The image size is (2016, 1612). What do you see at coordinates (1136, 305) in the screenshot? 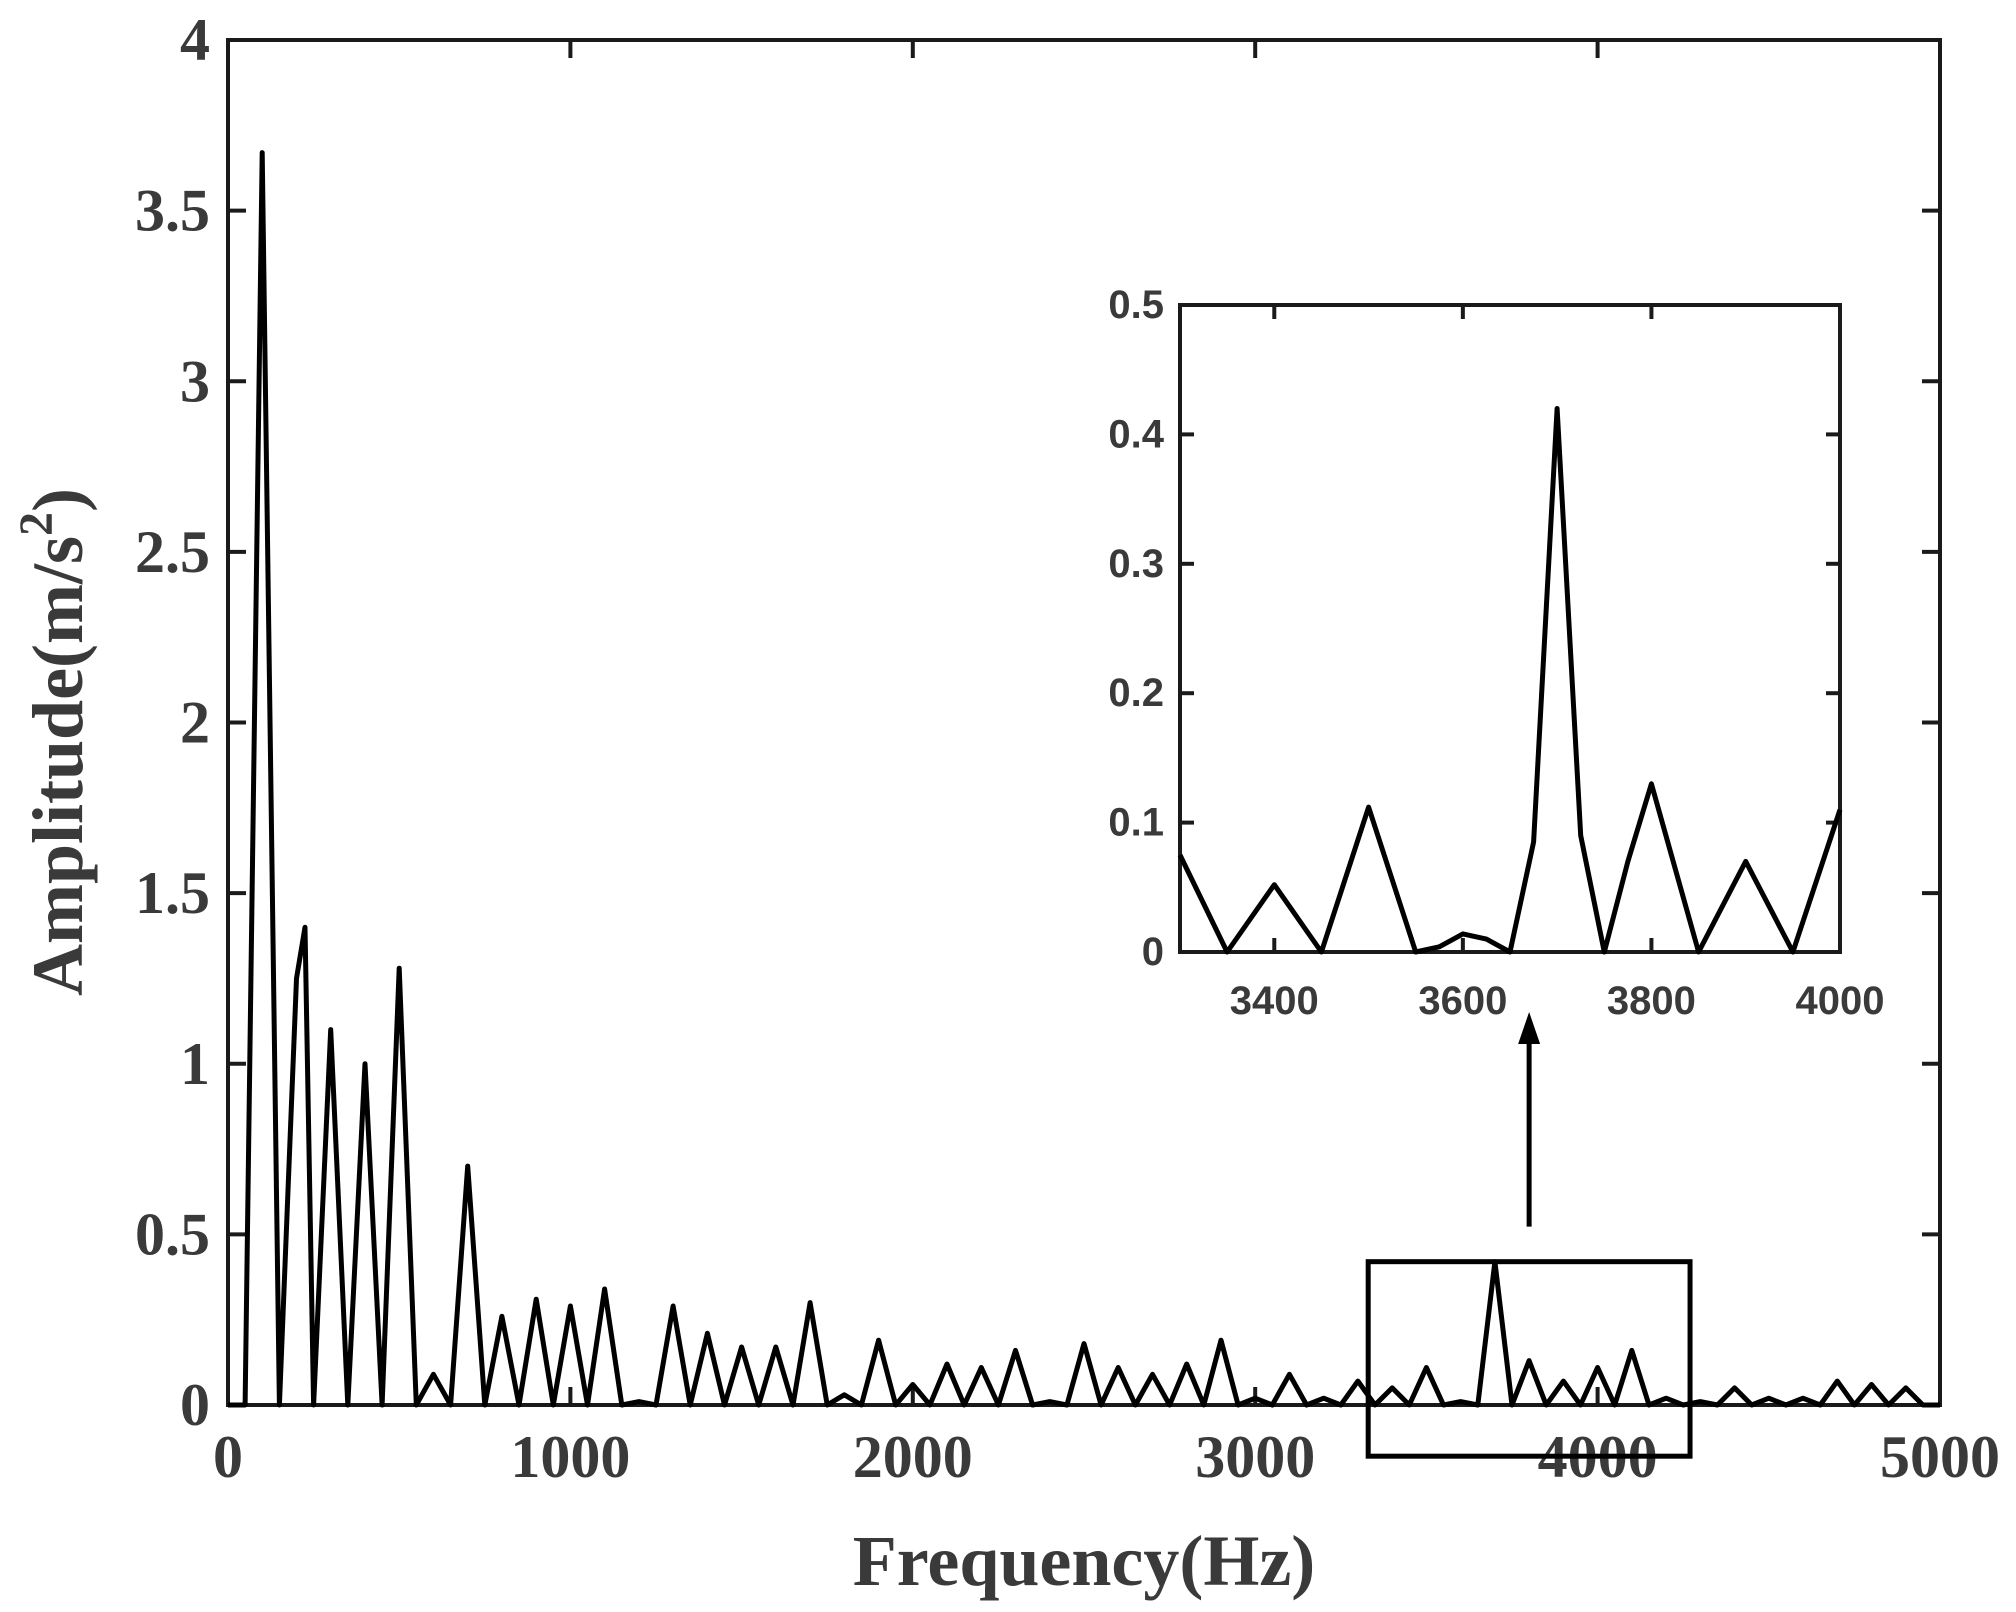
I see `inset-y-tick-label-5: 0.5` at bounding box center [1136, 305].